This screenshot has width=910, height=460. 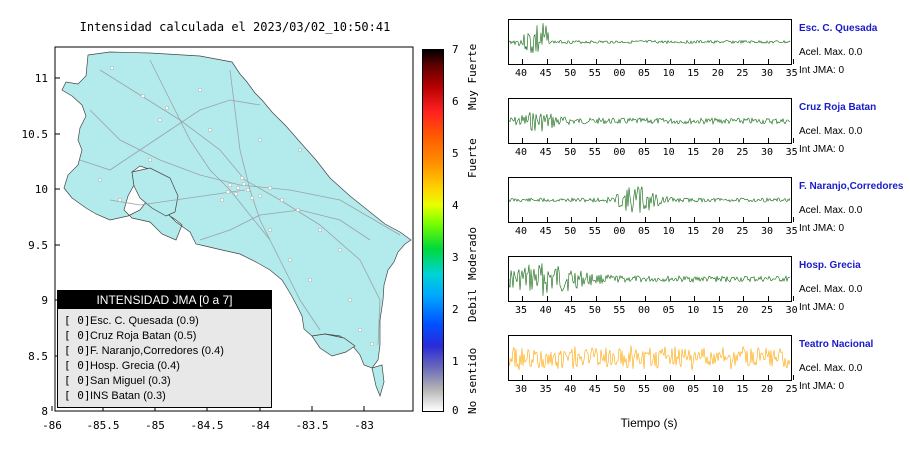 I want to click on map-y-tick-label: 9.5, so click(x=38, y=245).